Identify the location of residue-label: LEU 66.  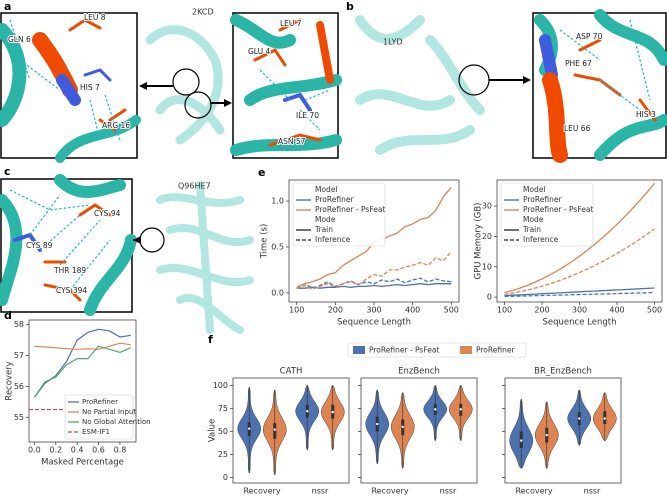
(577, 128).